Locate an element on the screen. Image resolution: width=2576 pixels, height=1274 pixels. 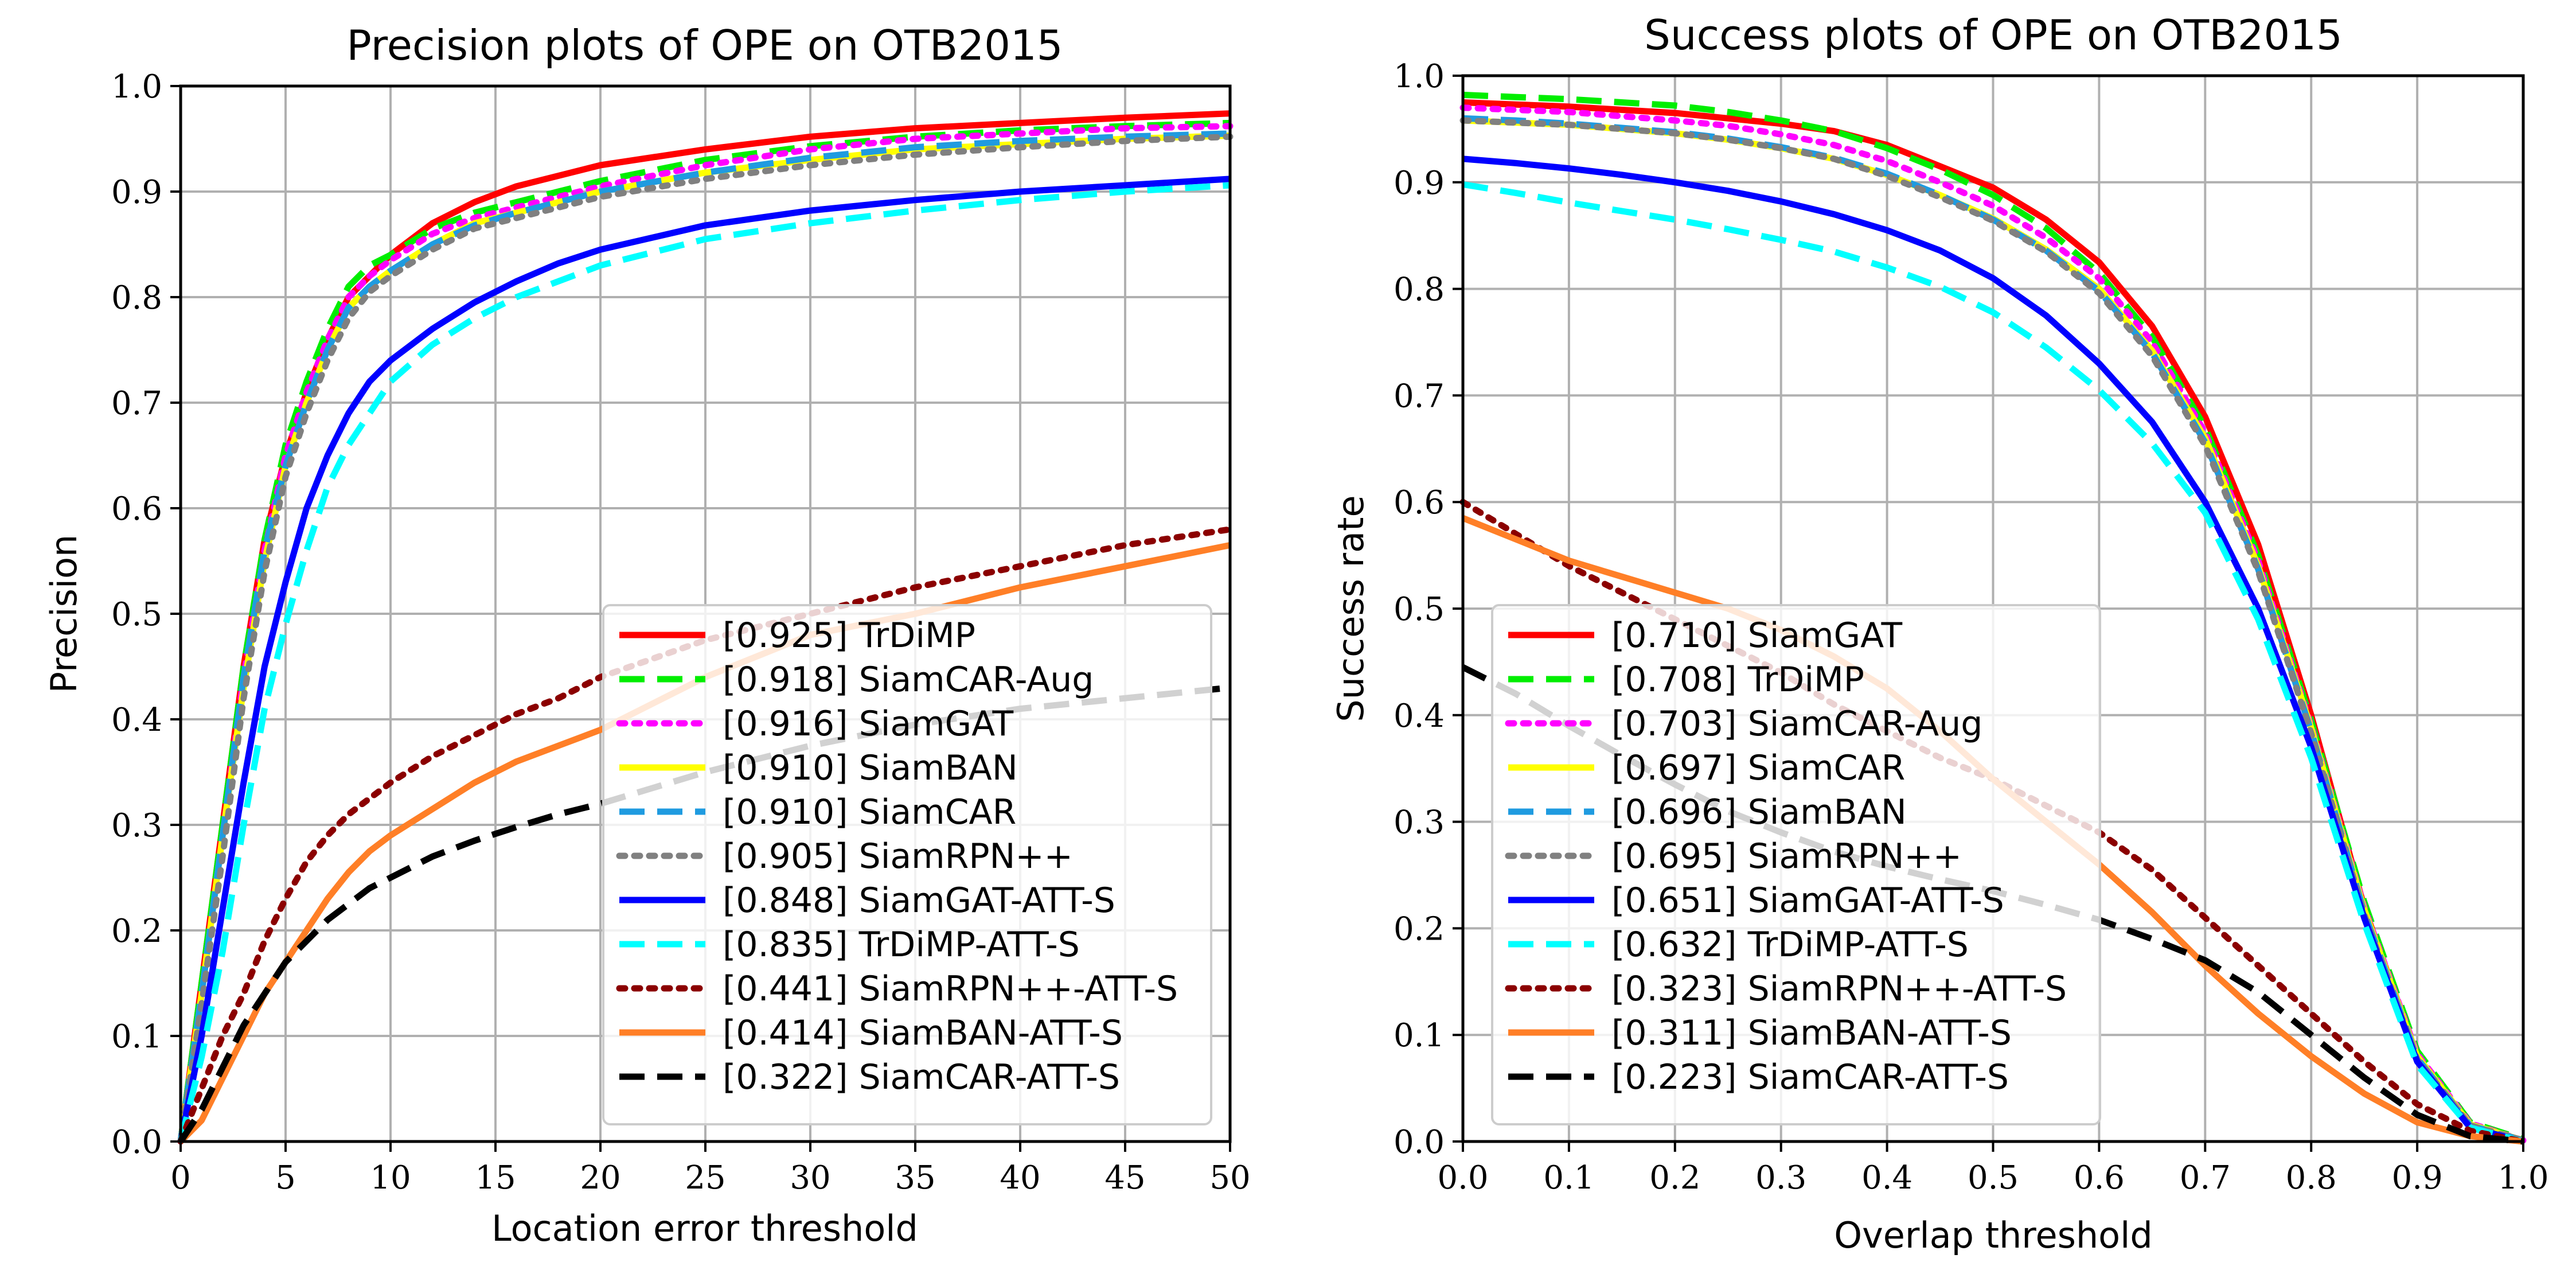
success-x-tick-label-2: 0.2 is located at coordinates (1675, 1178).